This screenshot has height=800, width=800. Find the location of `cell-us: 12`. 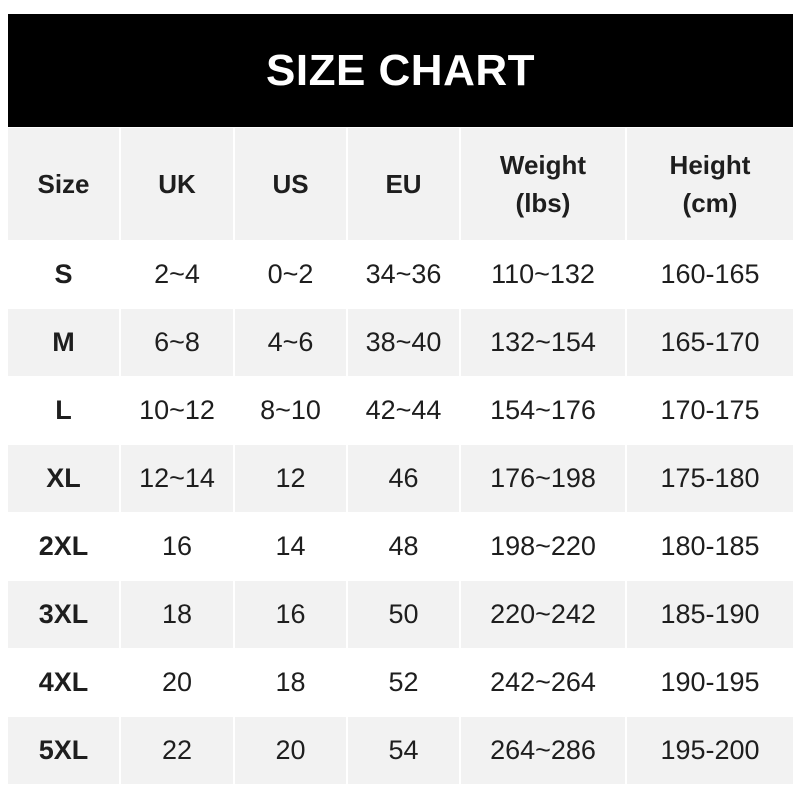

cell-us: 12 is located at coordinates (291, 478).